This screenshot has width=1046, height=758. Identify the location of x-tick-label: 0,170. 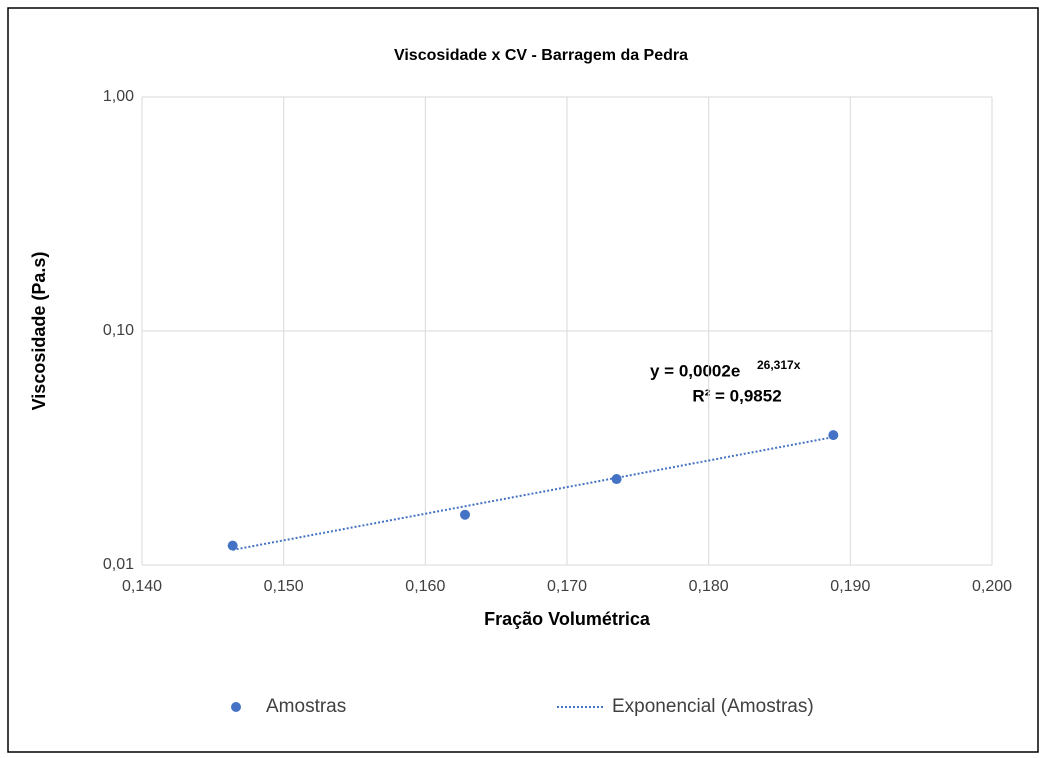
(567, 586).